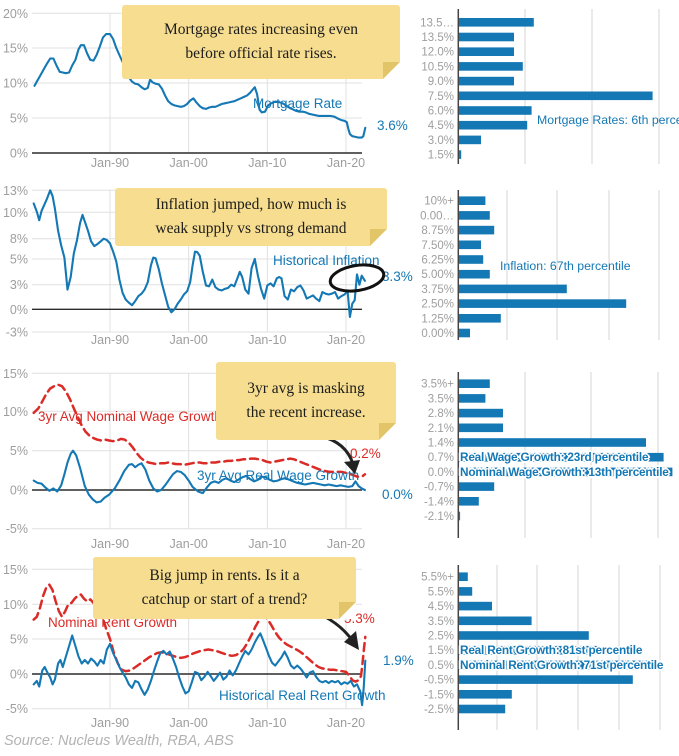  What do you see at coordinates (185, 459) in the screenshot?
I see `wage-line-chart: Jan-90 Jan-00 Jan-10 Jan-20 15% 10% 5% 0% -5%` at bounding box center [185, 459].